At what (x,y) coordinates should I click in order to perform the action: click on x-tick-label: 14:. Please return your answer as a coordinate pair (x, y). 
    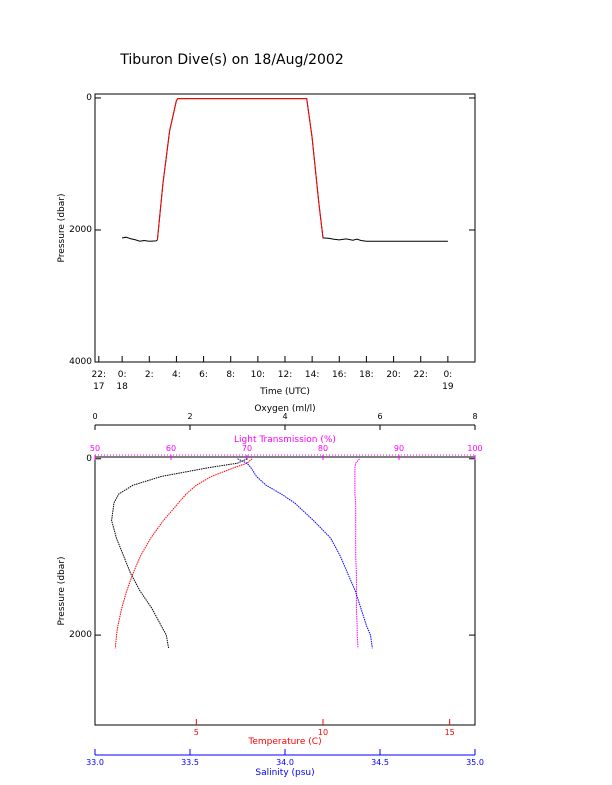
    Looking at the image, I should click on (312, 375).